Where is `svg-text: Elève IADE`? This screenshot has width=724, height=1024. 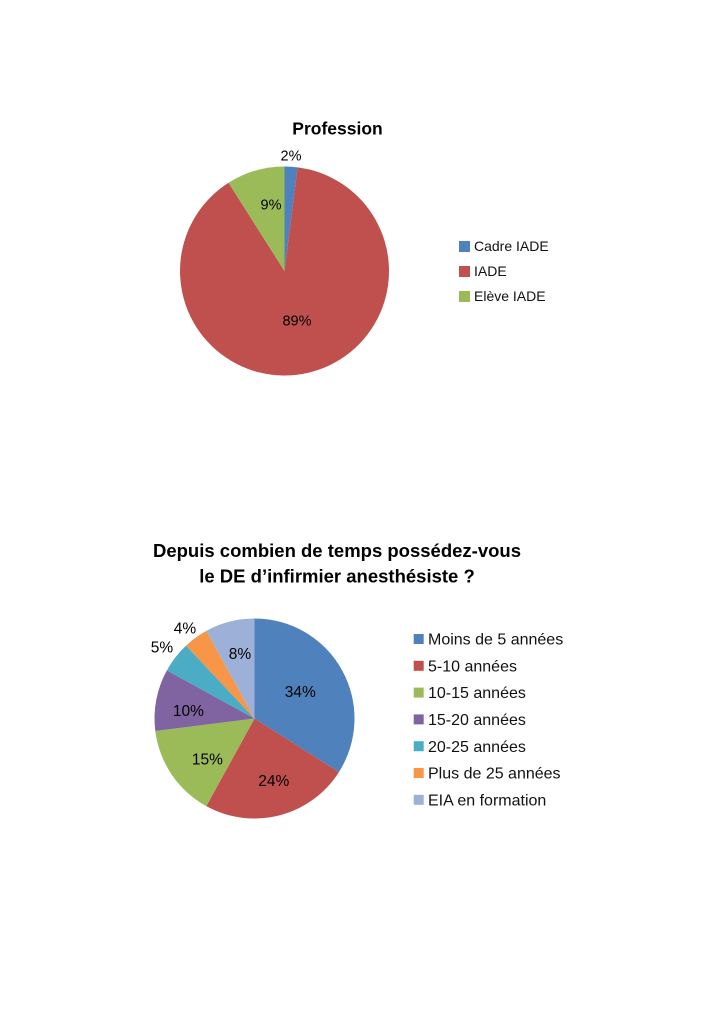 svg-text: Elève IADE is located at coordinates (510, 296).